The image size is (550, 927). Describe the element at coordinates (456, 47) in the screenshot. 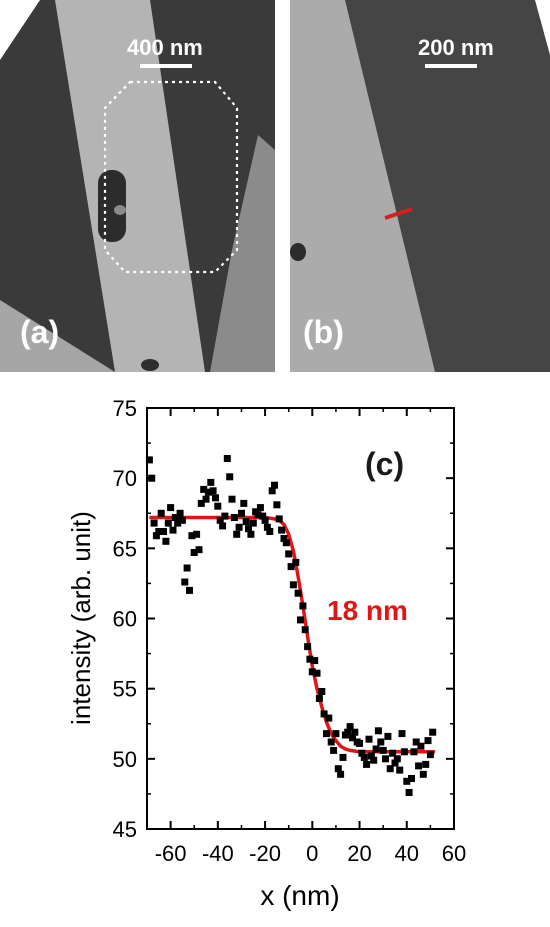

I see `tem-panel-b-scale-label: 200 nm` at that location.